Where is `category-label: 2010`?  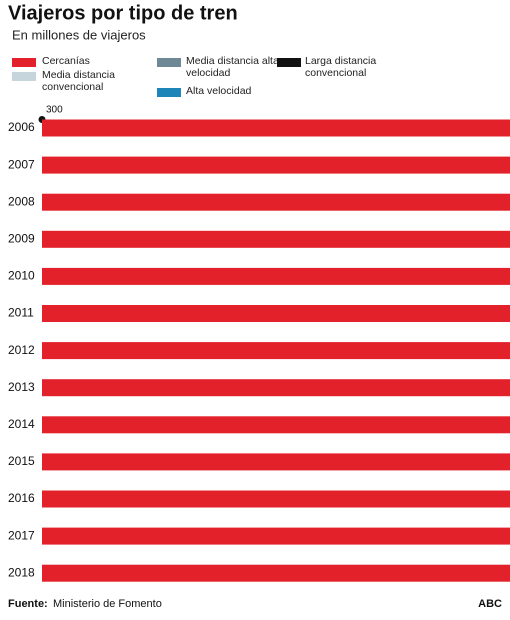
category-label: 2010 is located at coordinates (21, 276).